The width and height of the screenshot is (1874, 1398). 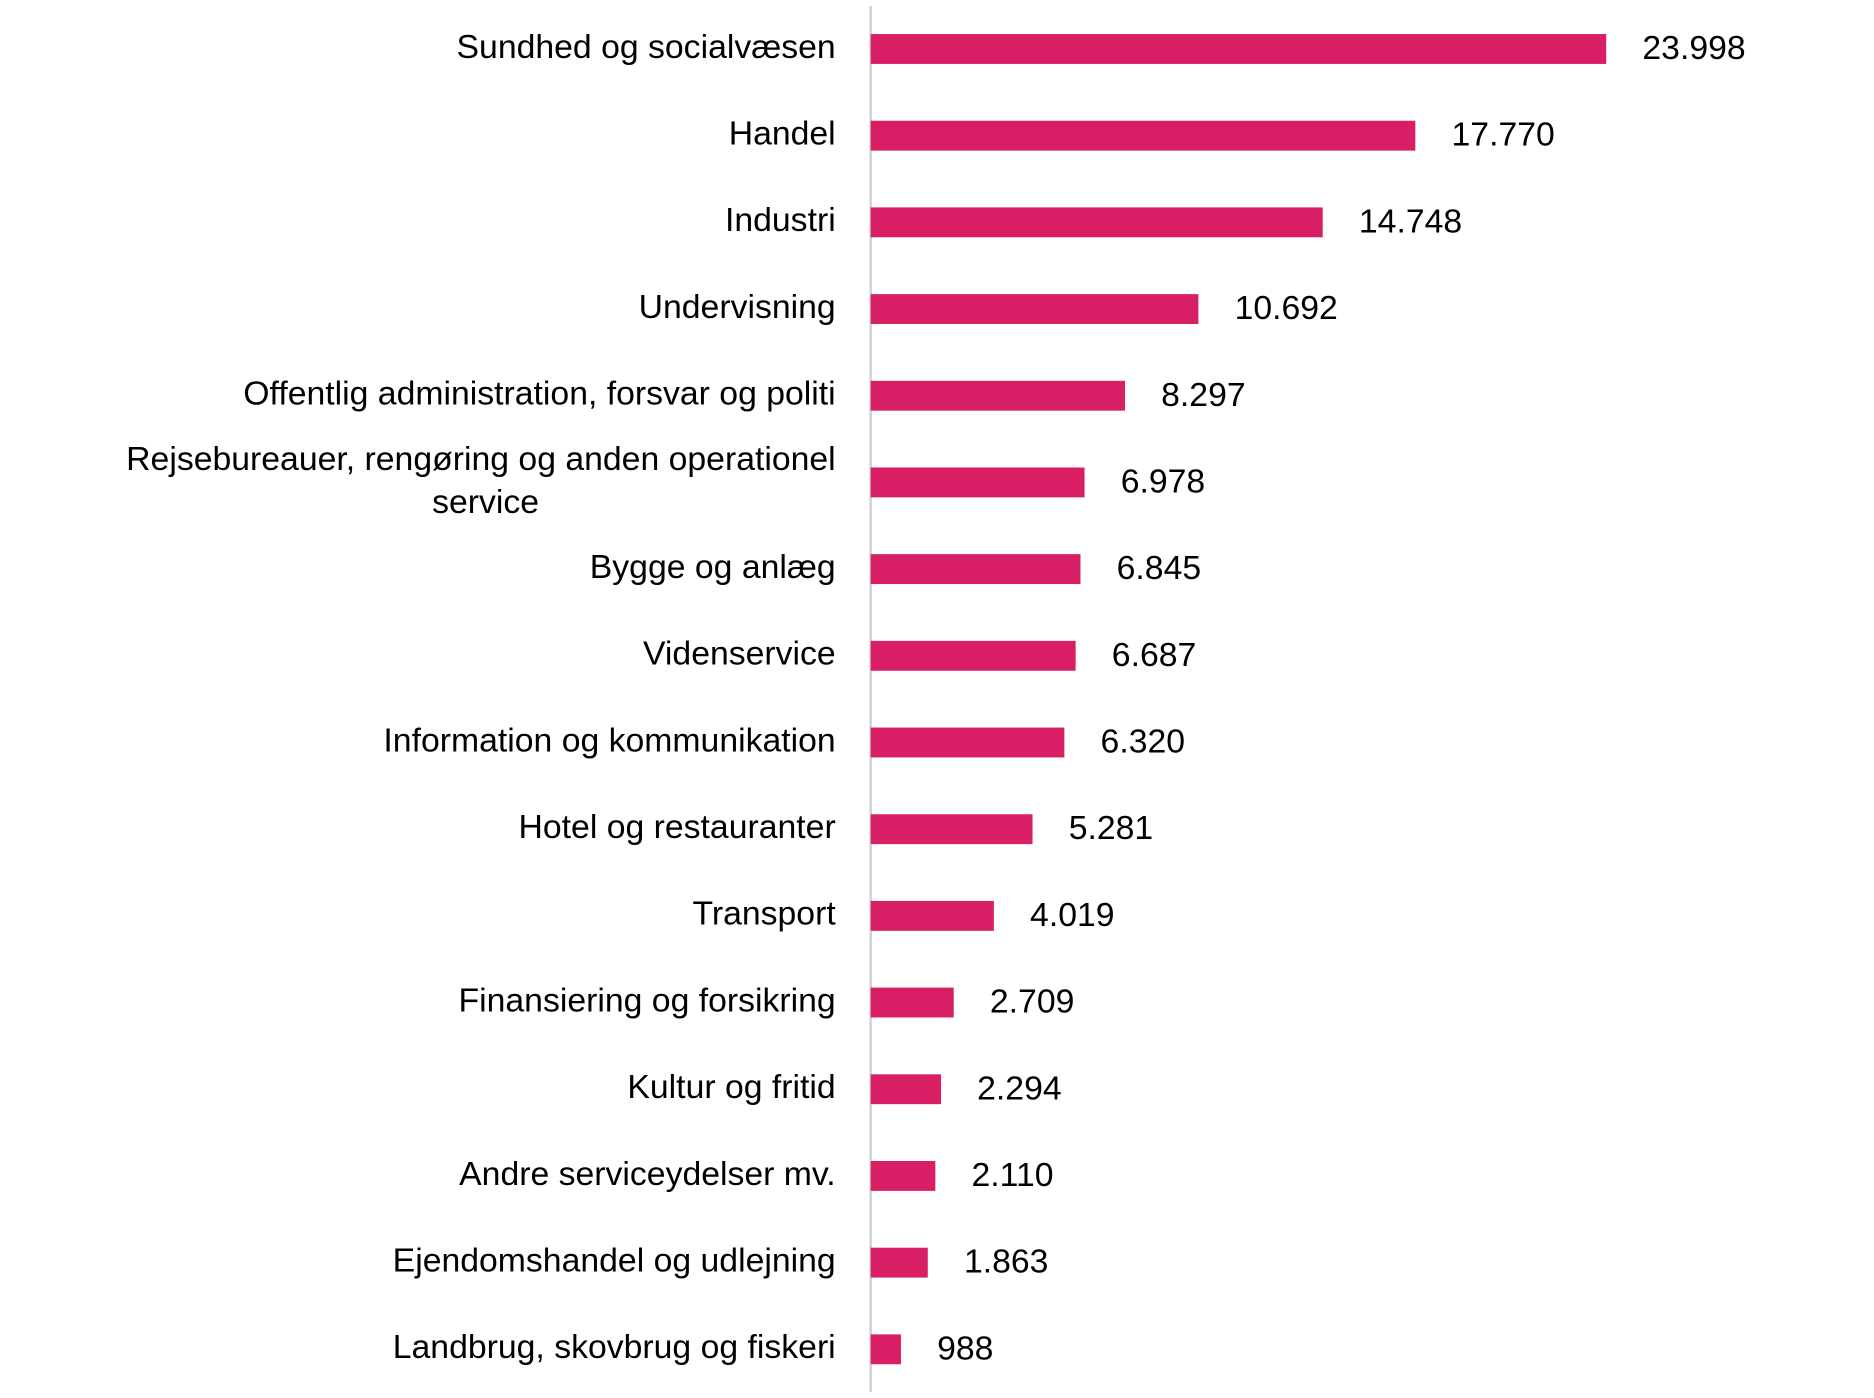 What do you see at coordinates (647, 1174) in the screenshot?
I see `category-label: Andre serviceydelser mv.` at bounding box center [647, 1174].